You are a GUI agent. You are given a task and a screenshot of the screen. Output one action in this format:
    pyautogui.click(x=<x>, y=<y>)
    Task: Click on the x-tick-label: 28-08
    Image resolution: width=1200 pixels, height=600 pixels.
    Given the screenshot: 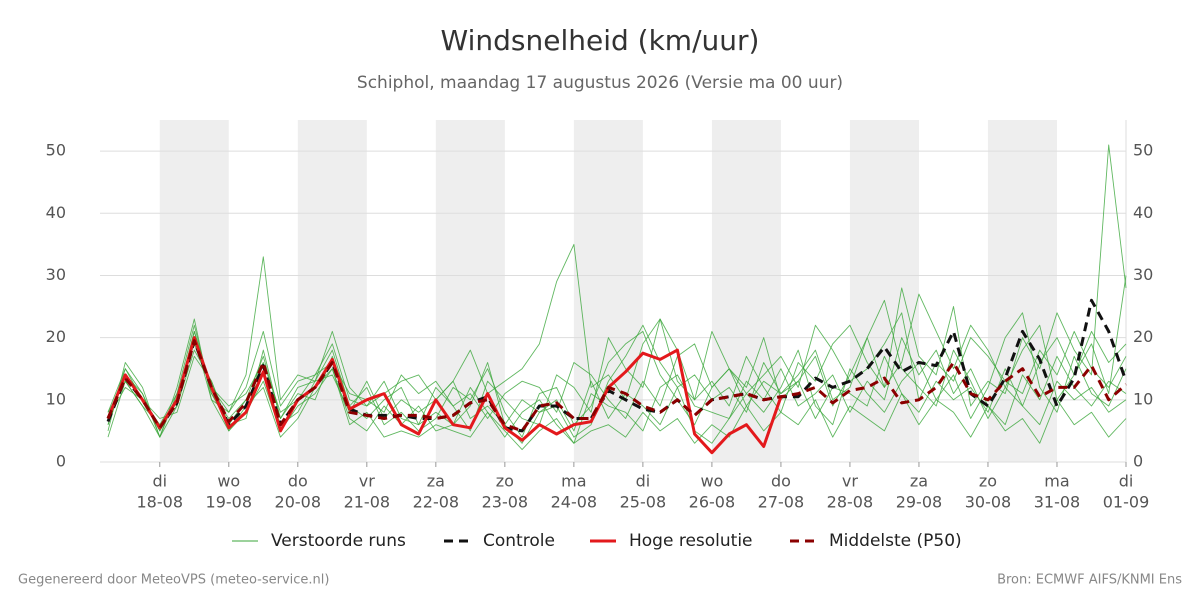 What is the action you would take?
    pyautogui.click(x=850, y=502)
    